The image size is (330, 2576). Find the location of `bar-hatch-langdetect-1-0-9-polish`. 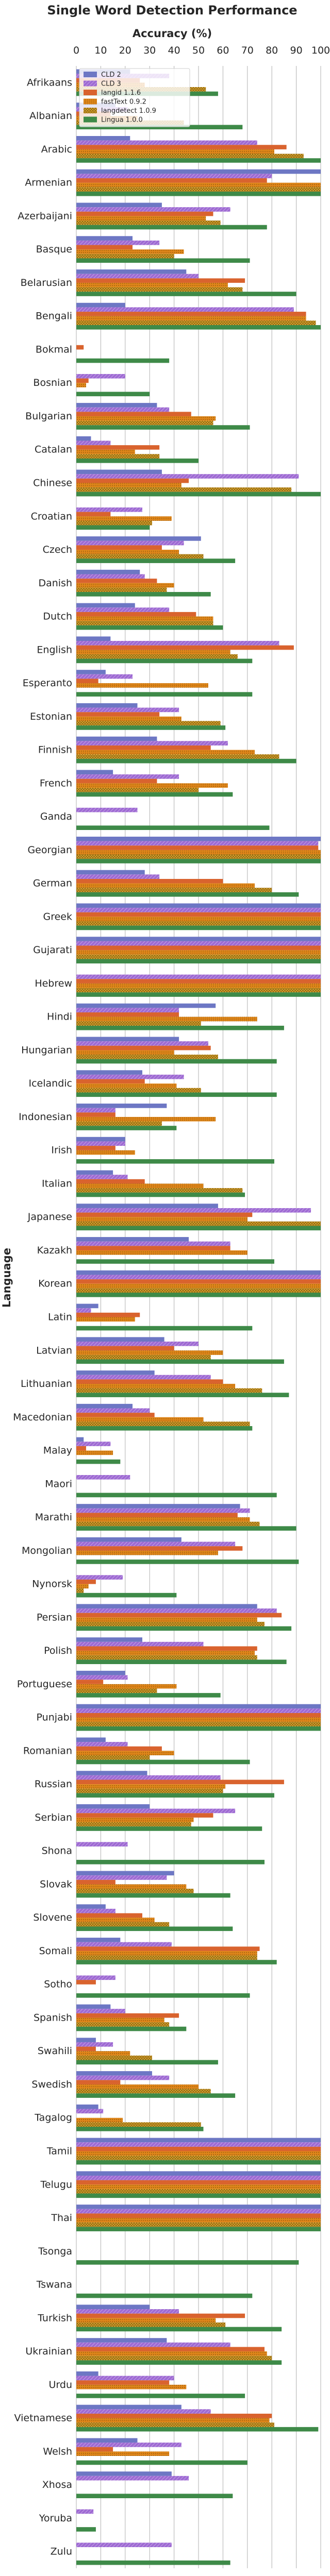

bar-hatch-langdetect-1-0-9-polish is located at coordinates (166, 1657).